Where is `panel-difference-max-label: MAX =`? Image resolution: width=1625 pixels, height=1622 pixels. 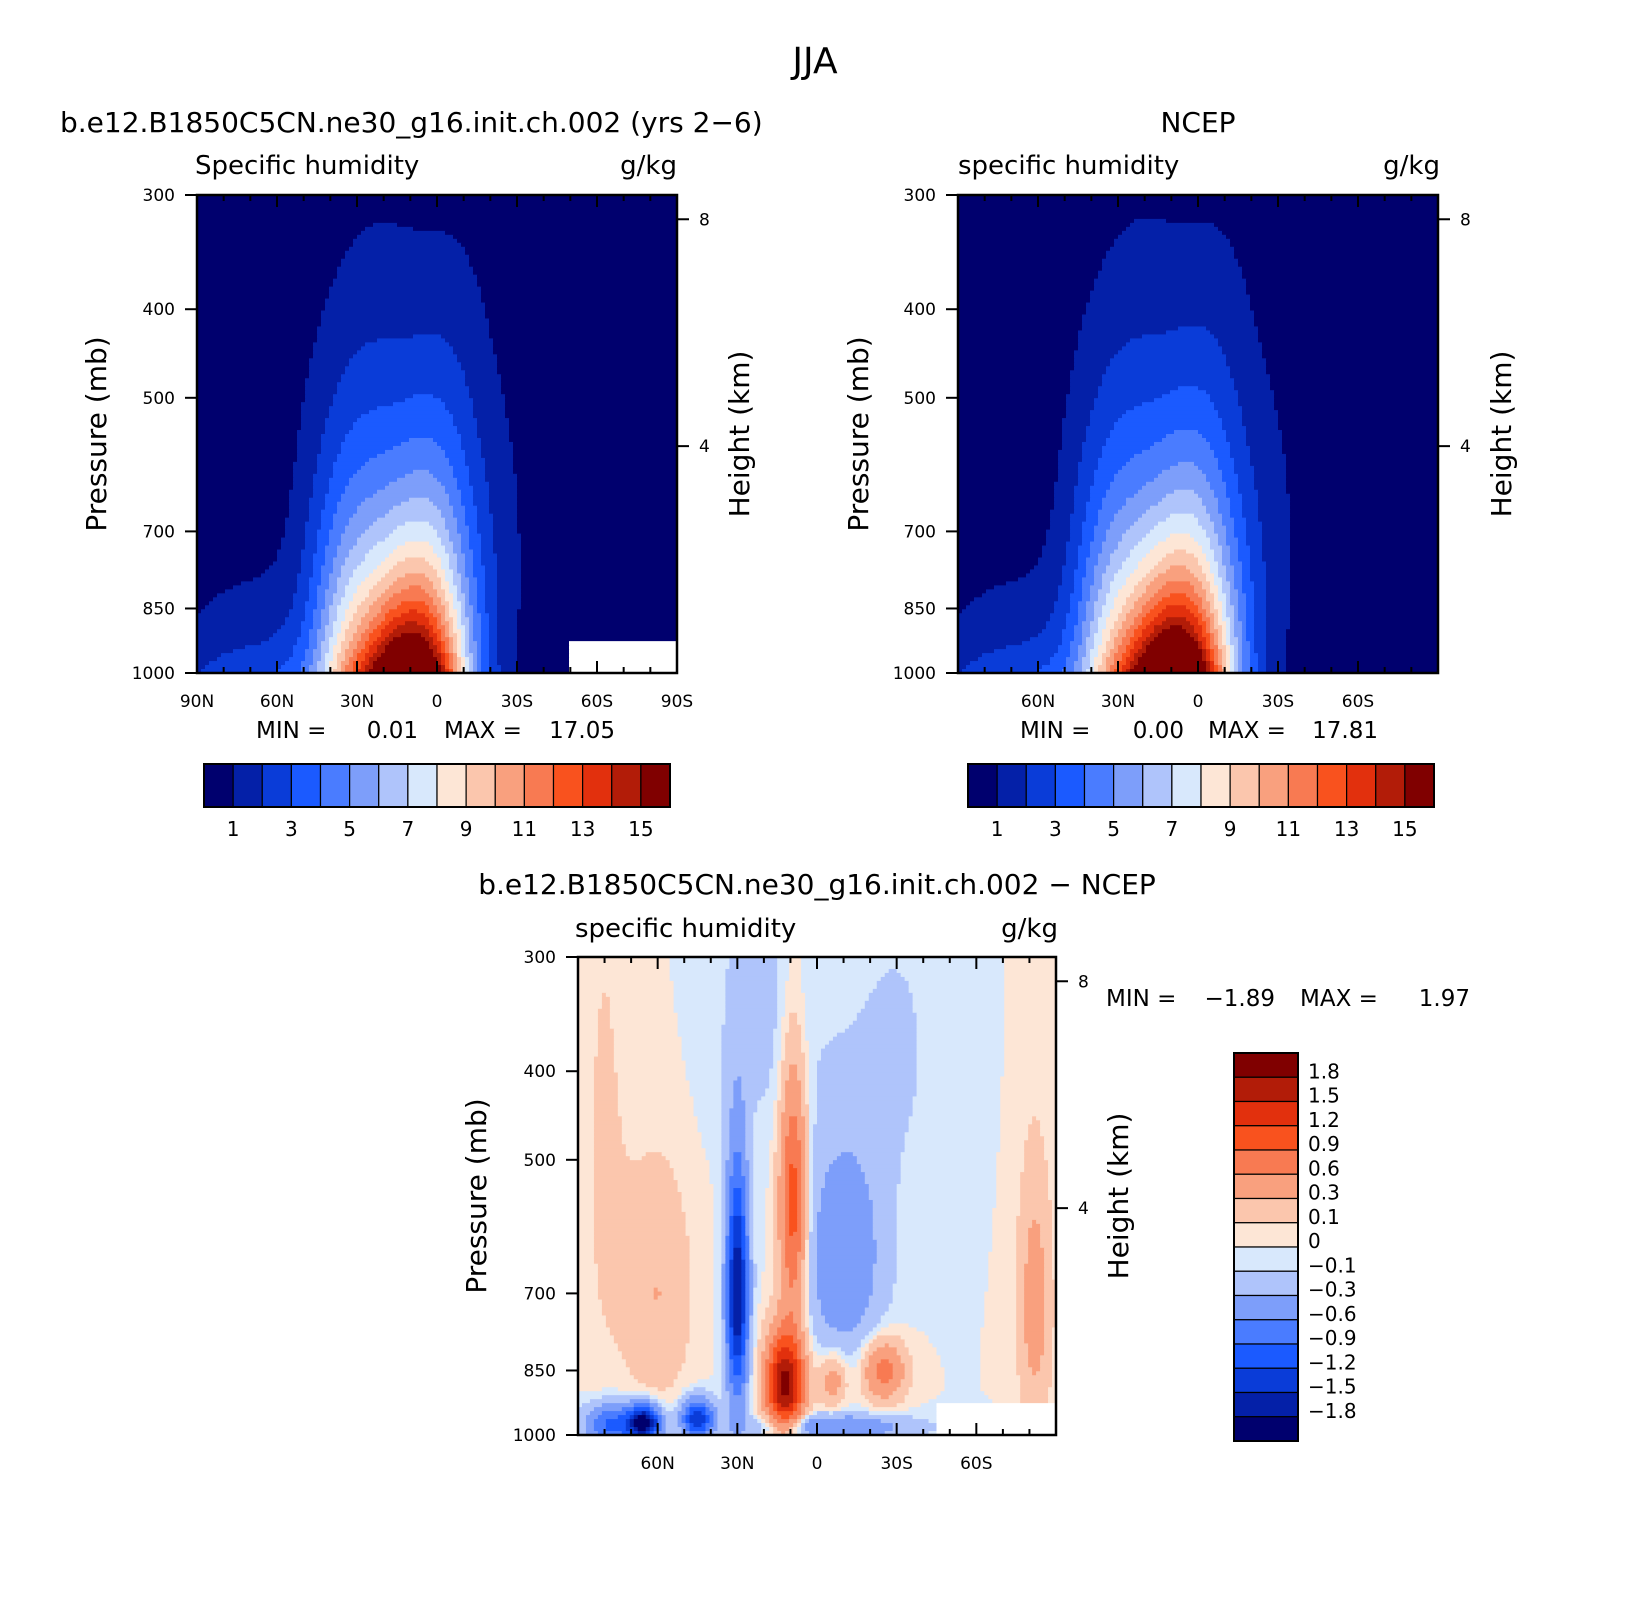
panel-difference-max-label: MAX = is located at coordinates (1339, 999).